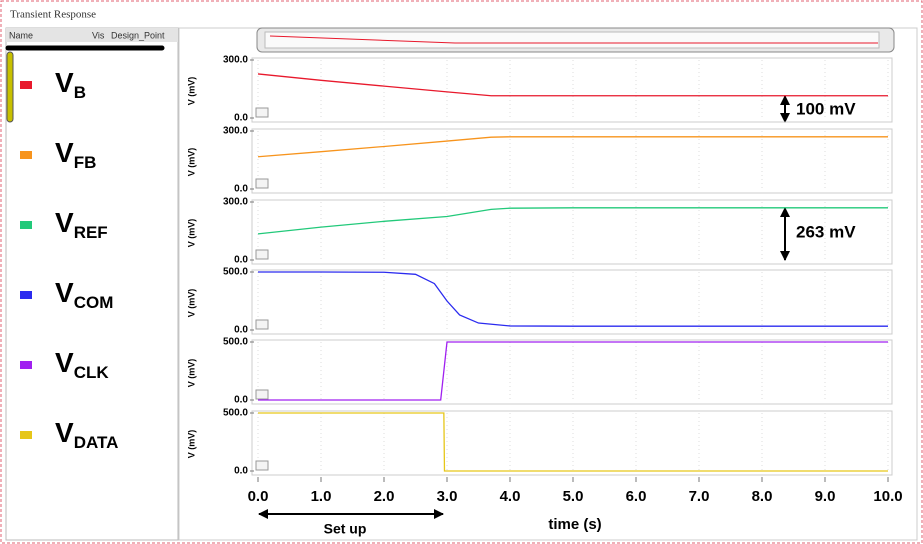 Image resolution: width=923 pixels, height=544 pixels. I want to click on overview-trace, so click(573, 39).